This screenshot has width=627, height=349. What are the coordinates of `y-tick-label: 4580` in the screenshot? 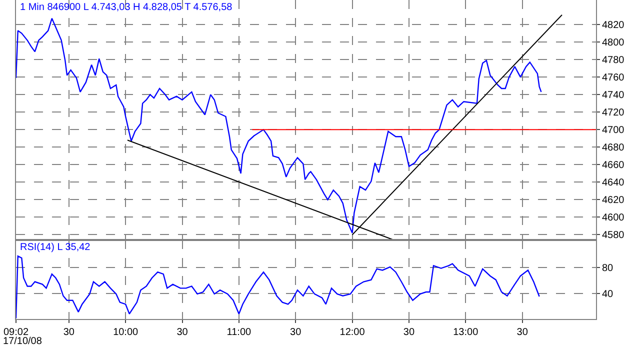 It's located at (613, 236).